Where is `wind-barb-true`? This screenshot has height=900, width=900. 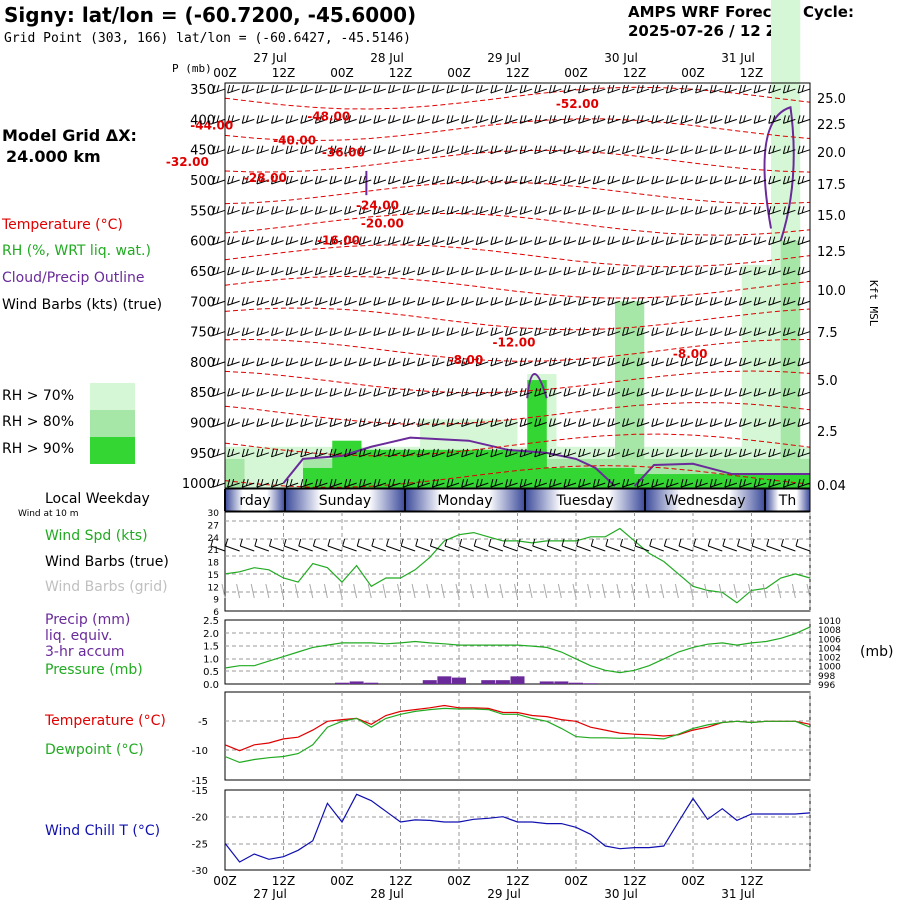
wind-barb-true is located at coordinates (320, 548).